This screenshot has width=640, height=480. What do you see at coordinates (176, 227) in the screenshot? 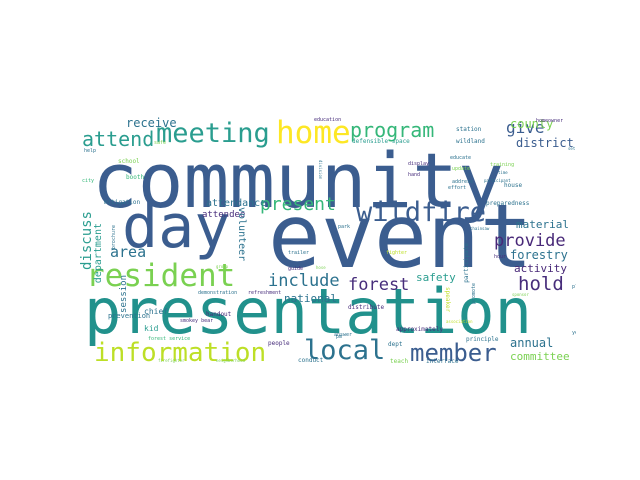
I see `word: day` at bounding box center [176, 227].